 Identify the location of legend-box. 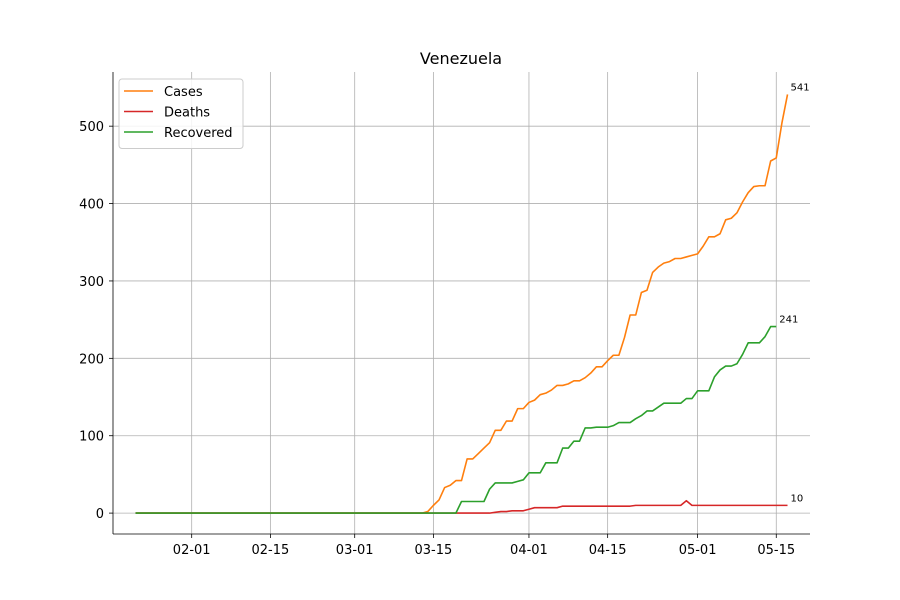
(181, 113).